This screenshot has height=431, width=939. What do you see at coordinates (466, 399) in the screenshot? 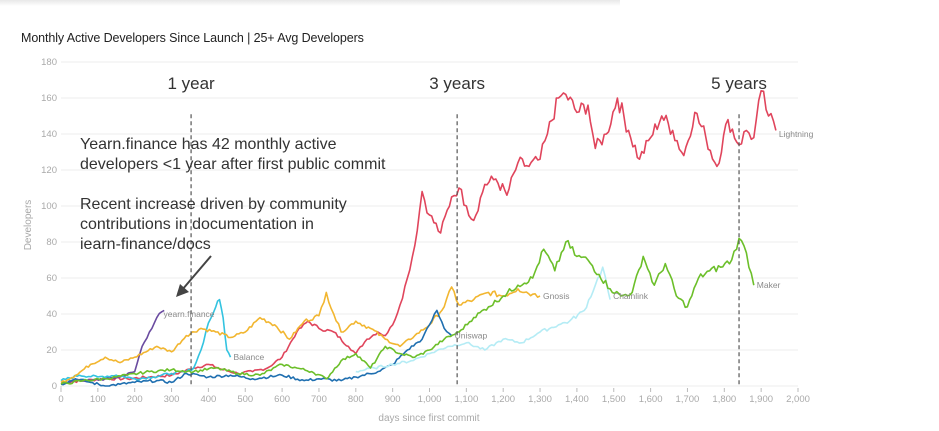
I see `x-tick-label: 1,100` at bounding box center [466, 399].